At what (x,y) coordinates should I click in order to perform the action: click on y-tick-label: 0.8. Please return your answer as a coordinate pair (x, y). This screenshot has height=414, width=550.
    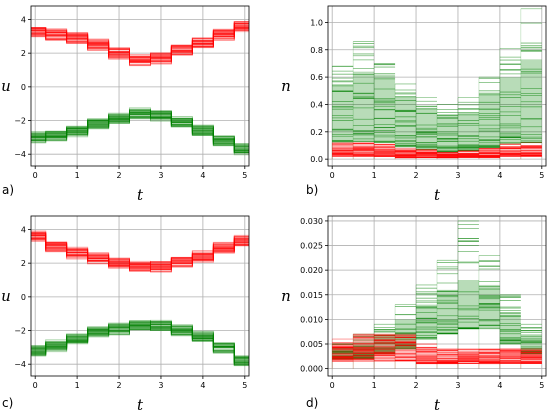
    Looking at the image, I should click on (316, 50).